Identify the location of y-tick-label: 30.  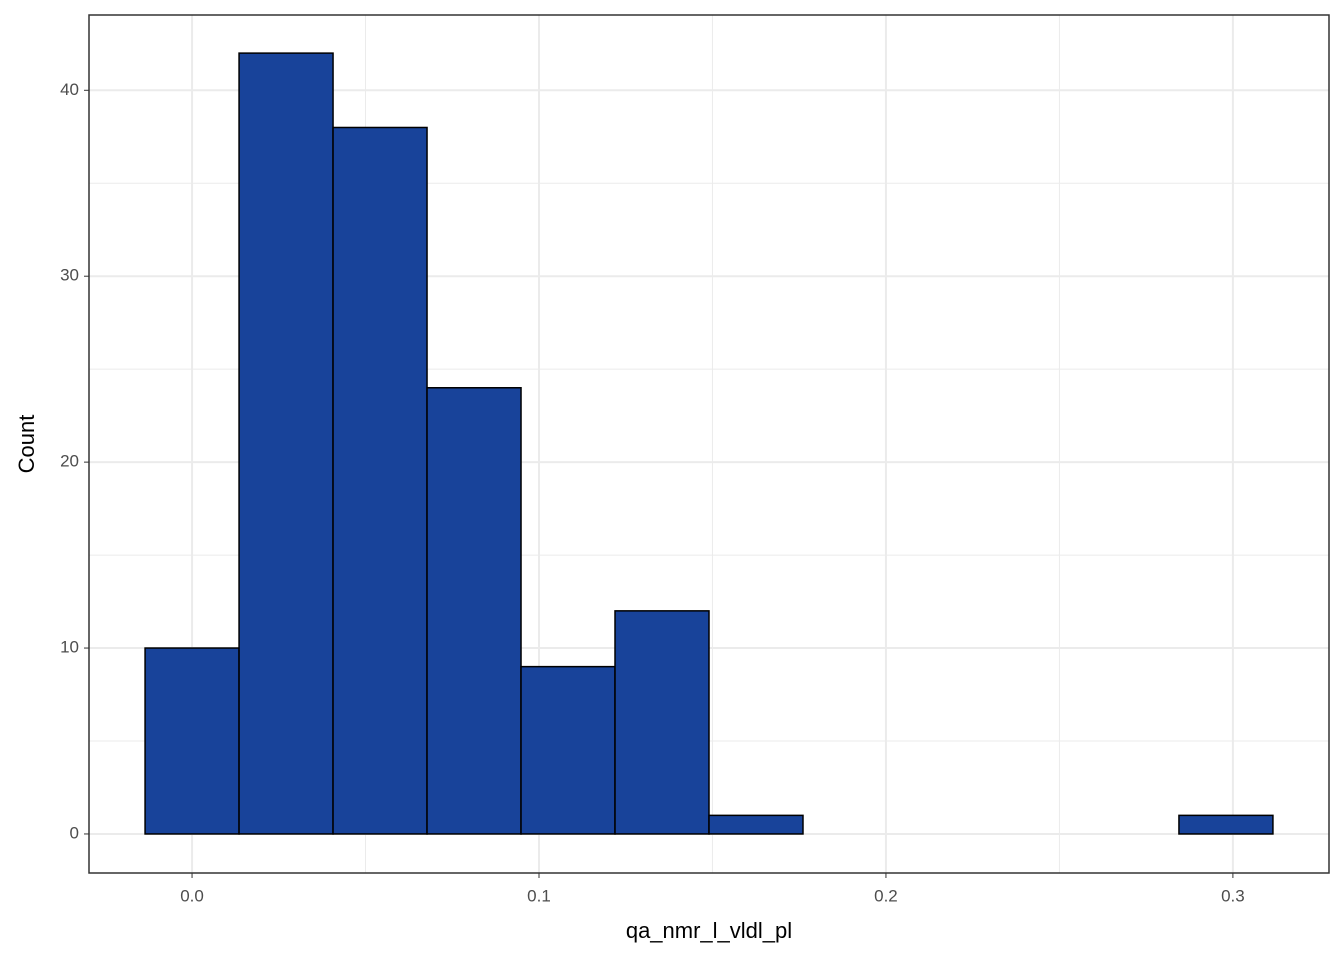
(69, 275).